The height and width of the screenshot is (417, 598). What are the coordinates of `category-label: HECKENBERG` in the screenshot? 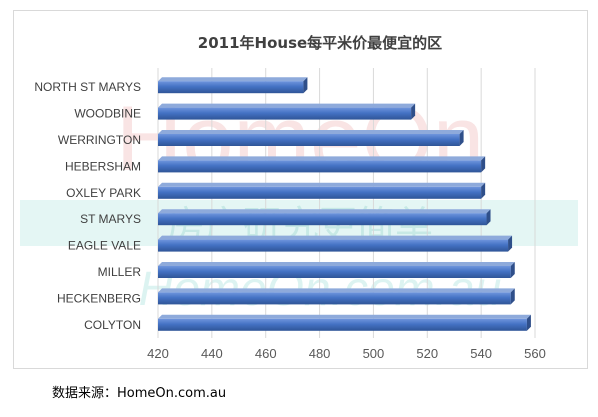 It's located at (99, 298).